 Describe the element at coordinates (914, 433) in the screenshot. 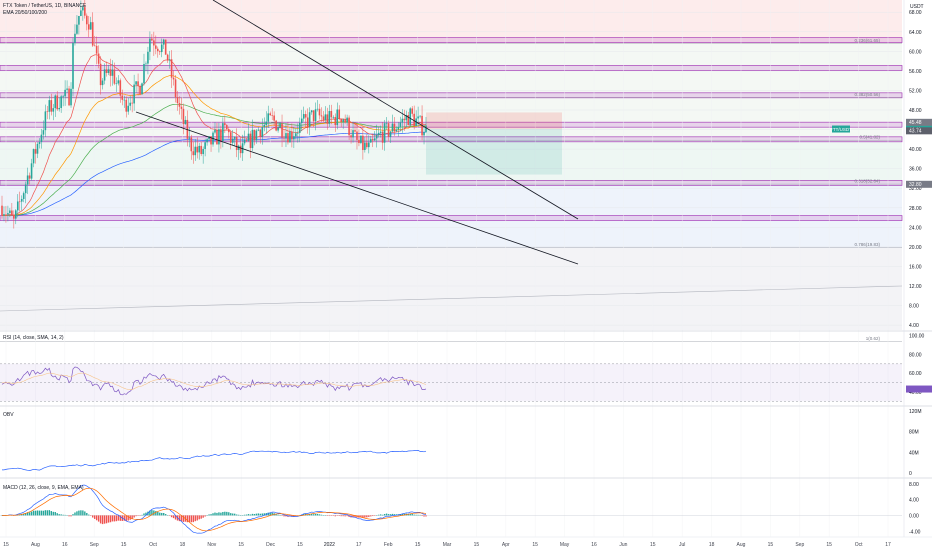

I see `obv-tick-label: 80M` at that location.